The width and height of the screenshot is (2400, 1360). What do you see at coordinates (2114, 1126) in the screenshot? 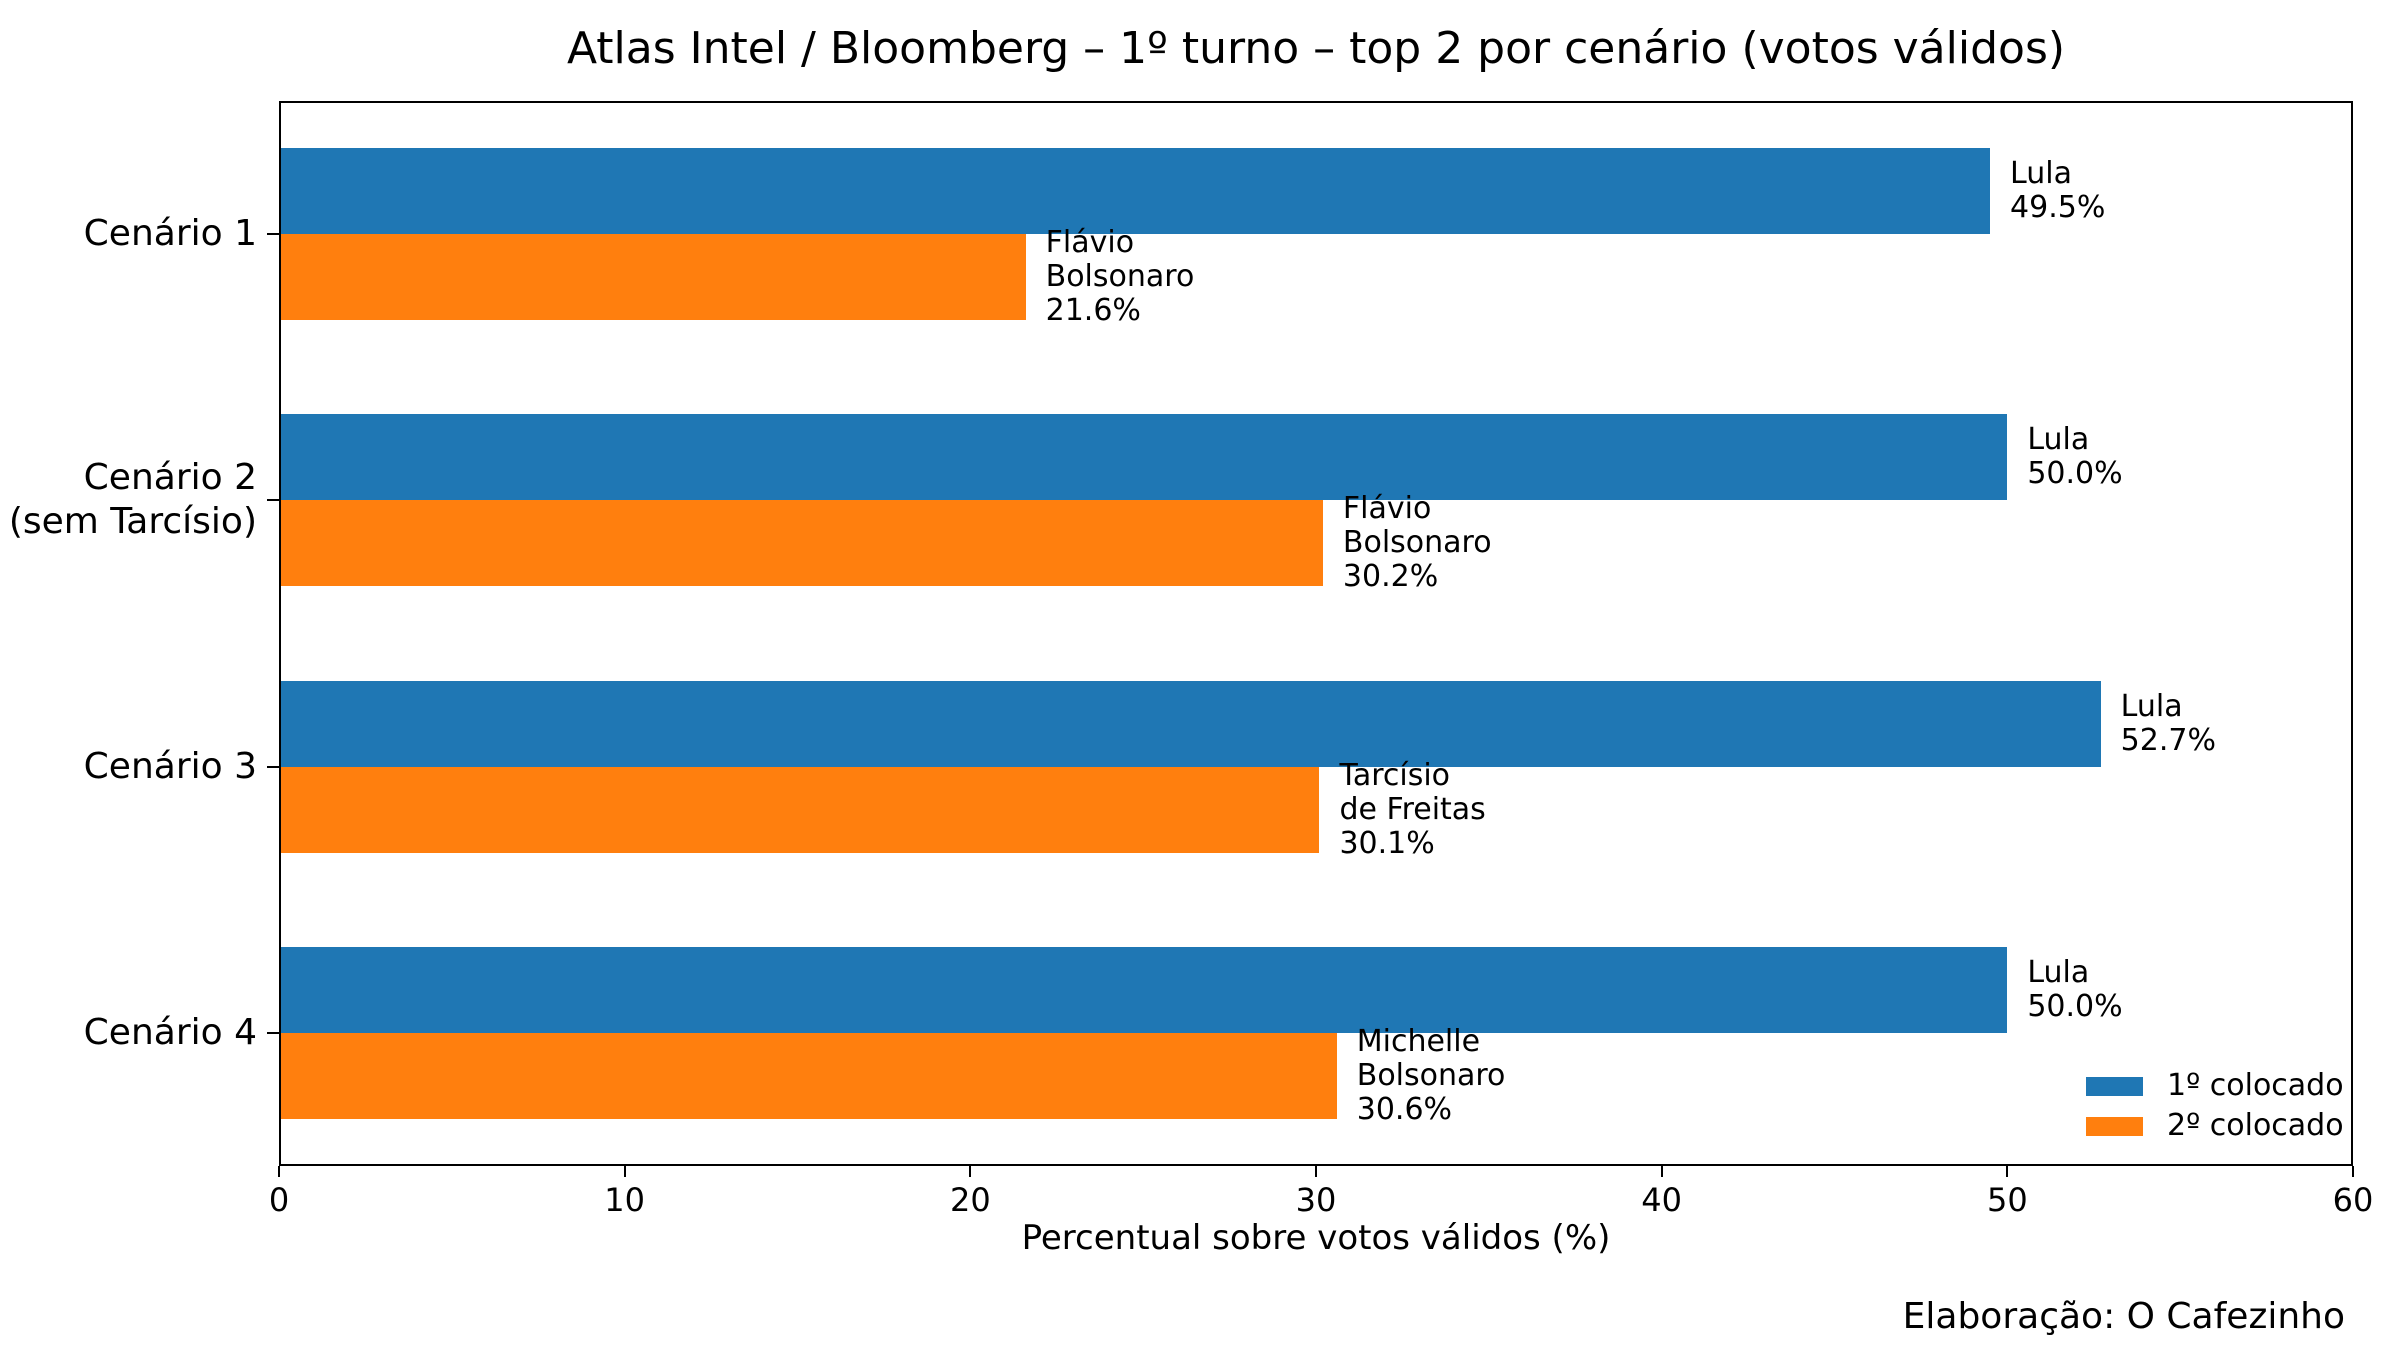
I see `legend-swatch-second-place` at bounding box center [2114, 1126].